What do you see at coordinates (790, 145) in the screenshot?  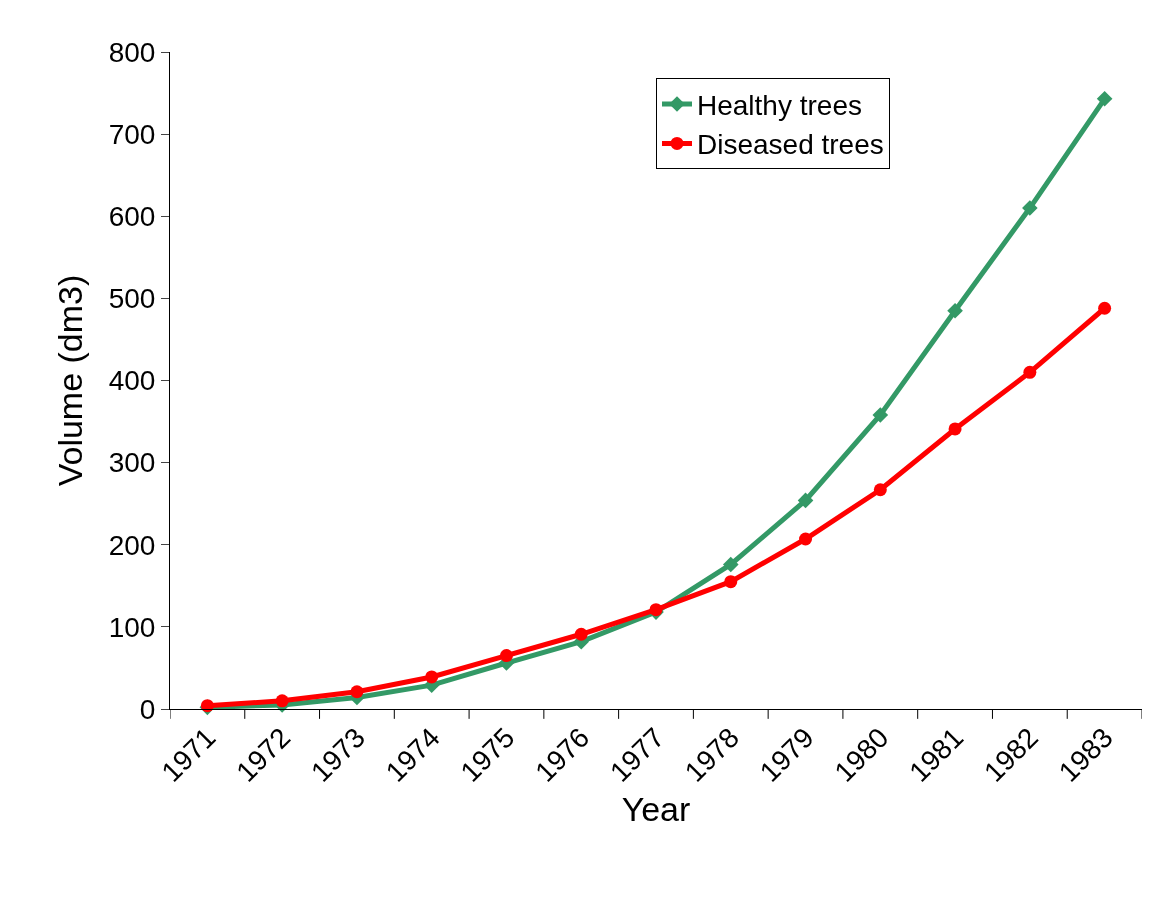 I see `legend-label: Diseased trees` at bounding box center [790, 145].